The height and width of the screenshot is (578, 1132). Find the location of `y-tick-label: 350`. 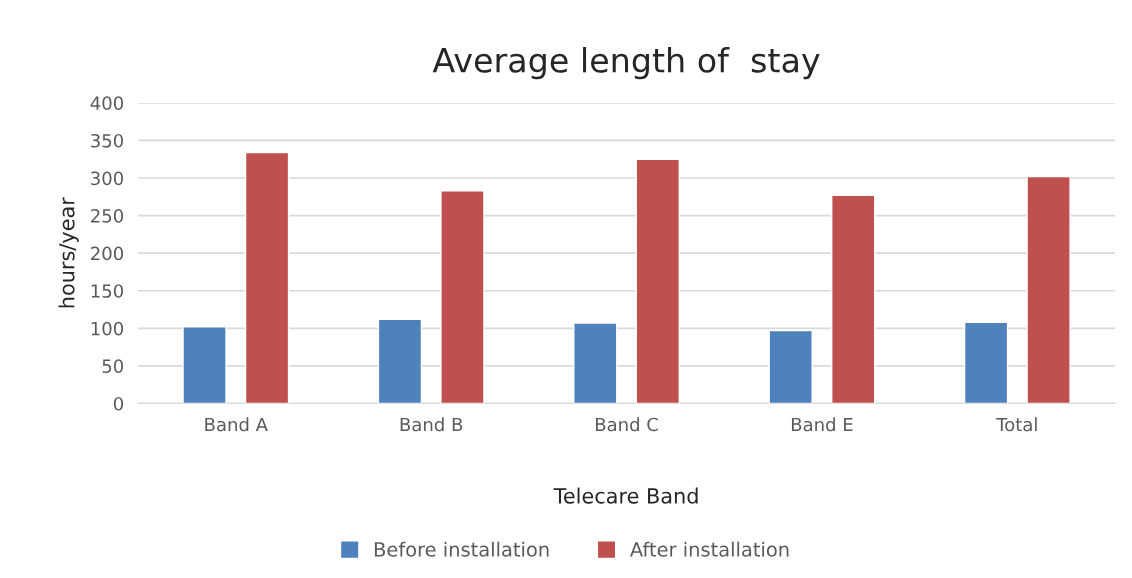

y-tick-label: 350 is located at coordinates (107, 140).